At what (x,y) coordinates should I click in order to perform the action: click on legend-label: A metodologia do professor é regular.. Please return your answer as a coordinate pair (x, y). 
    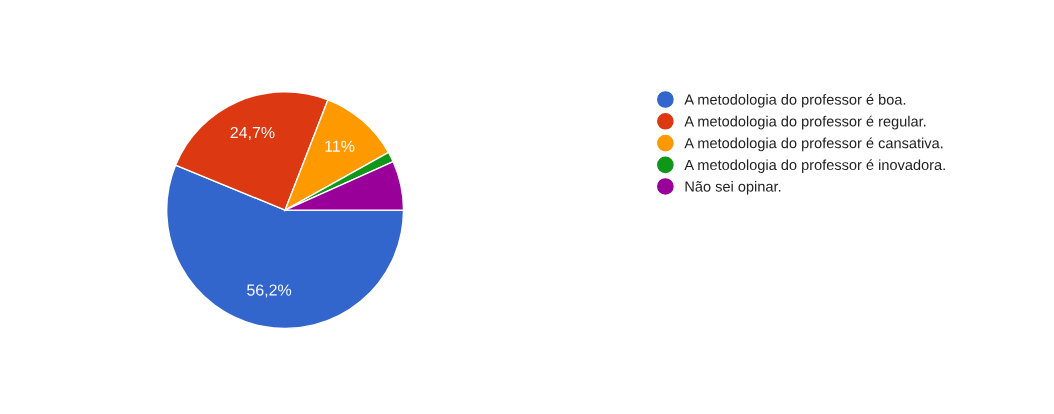
    Looking at the image, I should click on (805, 122).